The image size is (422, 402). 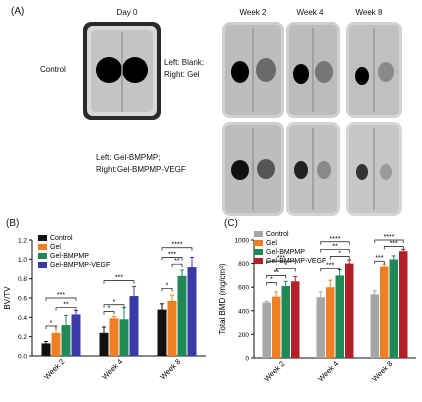 I want to click on col-head-week4: Week 4, so click(x=310, y=12).